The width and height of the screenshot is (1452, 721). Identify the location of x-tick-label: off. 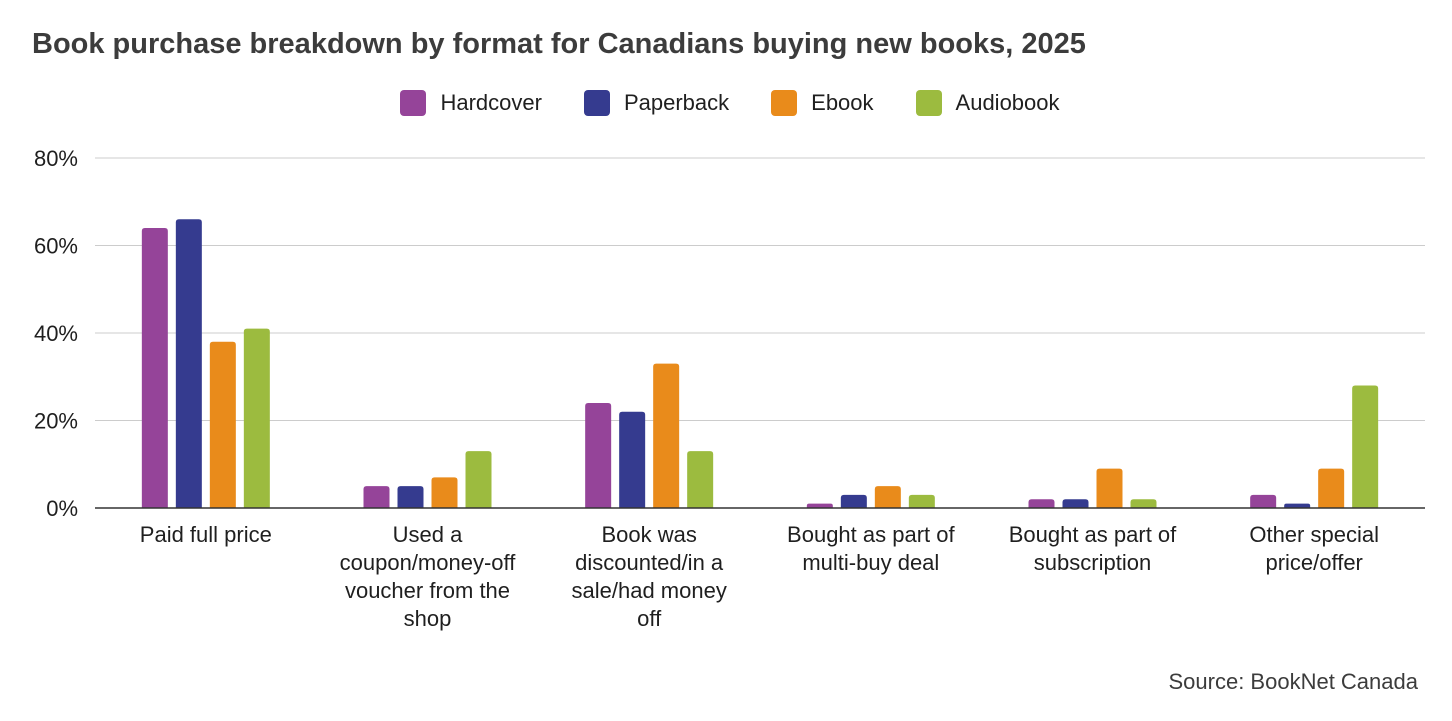
(649, 618).